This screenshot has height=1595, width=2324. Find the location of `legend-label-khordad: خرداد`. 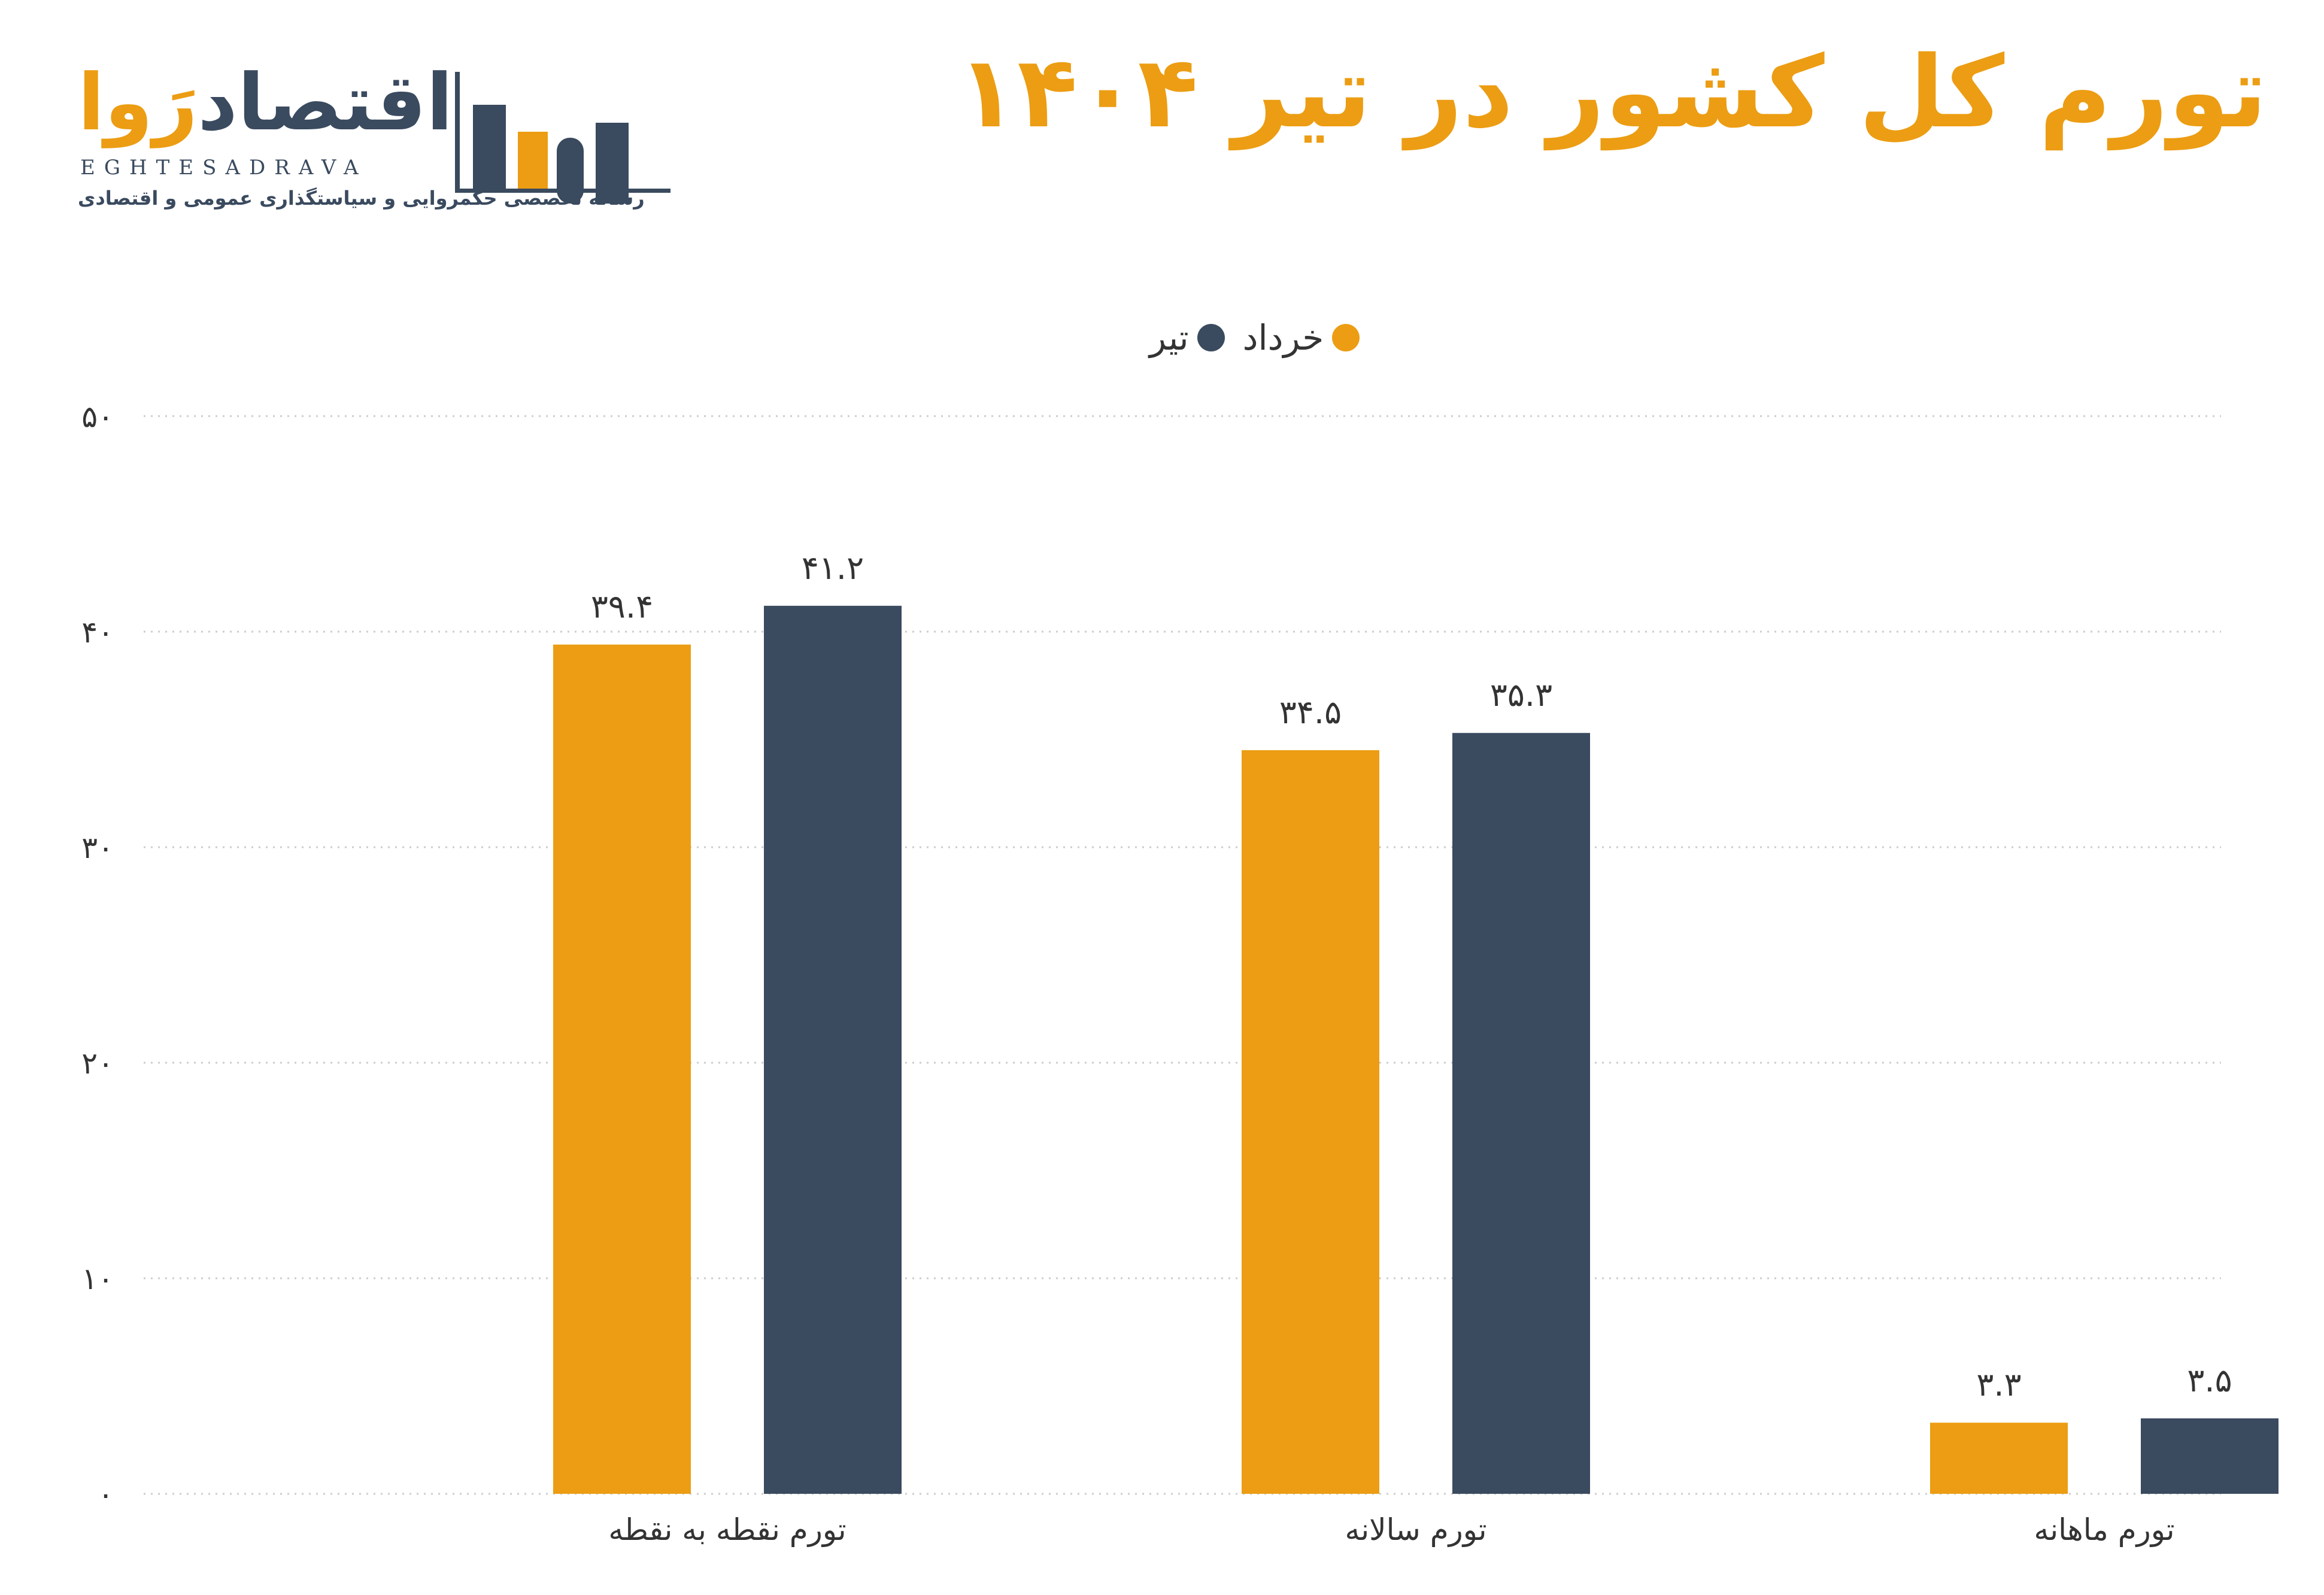

legend-label-khordad: خرداد is located at coordinates (1283, 337).